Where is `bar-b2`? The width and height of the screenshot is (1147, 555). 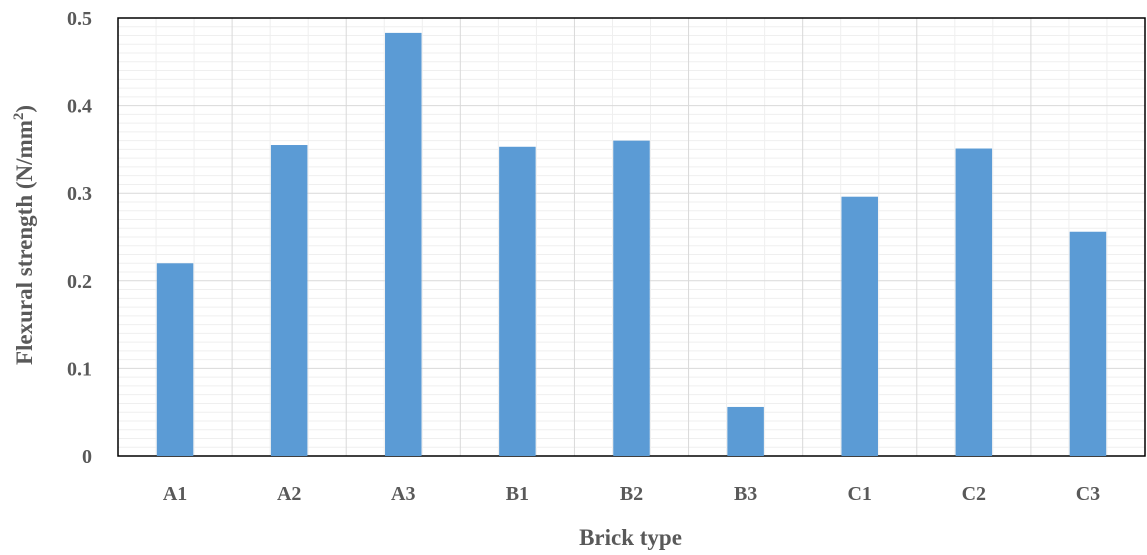 bar-b2 is located at coordinates (631, 298).